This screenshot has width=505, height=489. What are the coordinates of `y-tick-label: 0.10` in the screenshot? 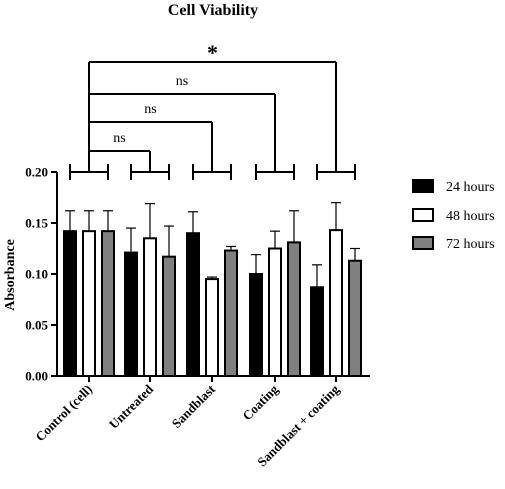 It's located at (36, 274).